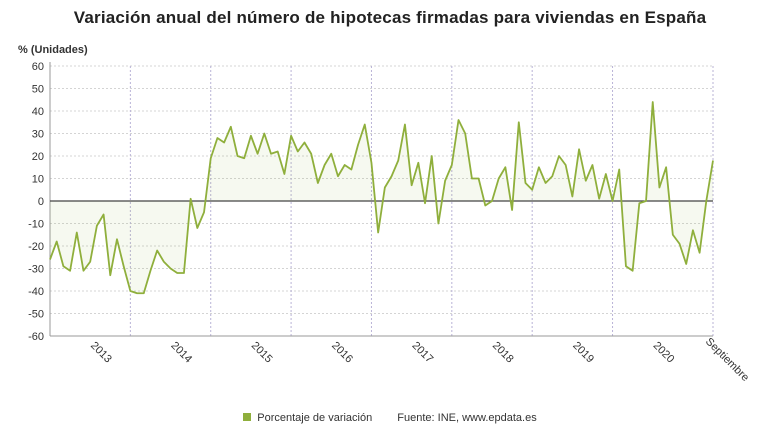 The width and height of the screenshot is (780, 440). I want to click on y-tick-label: -30, so click(36, 270).